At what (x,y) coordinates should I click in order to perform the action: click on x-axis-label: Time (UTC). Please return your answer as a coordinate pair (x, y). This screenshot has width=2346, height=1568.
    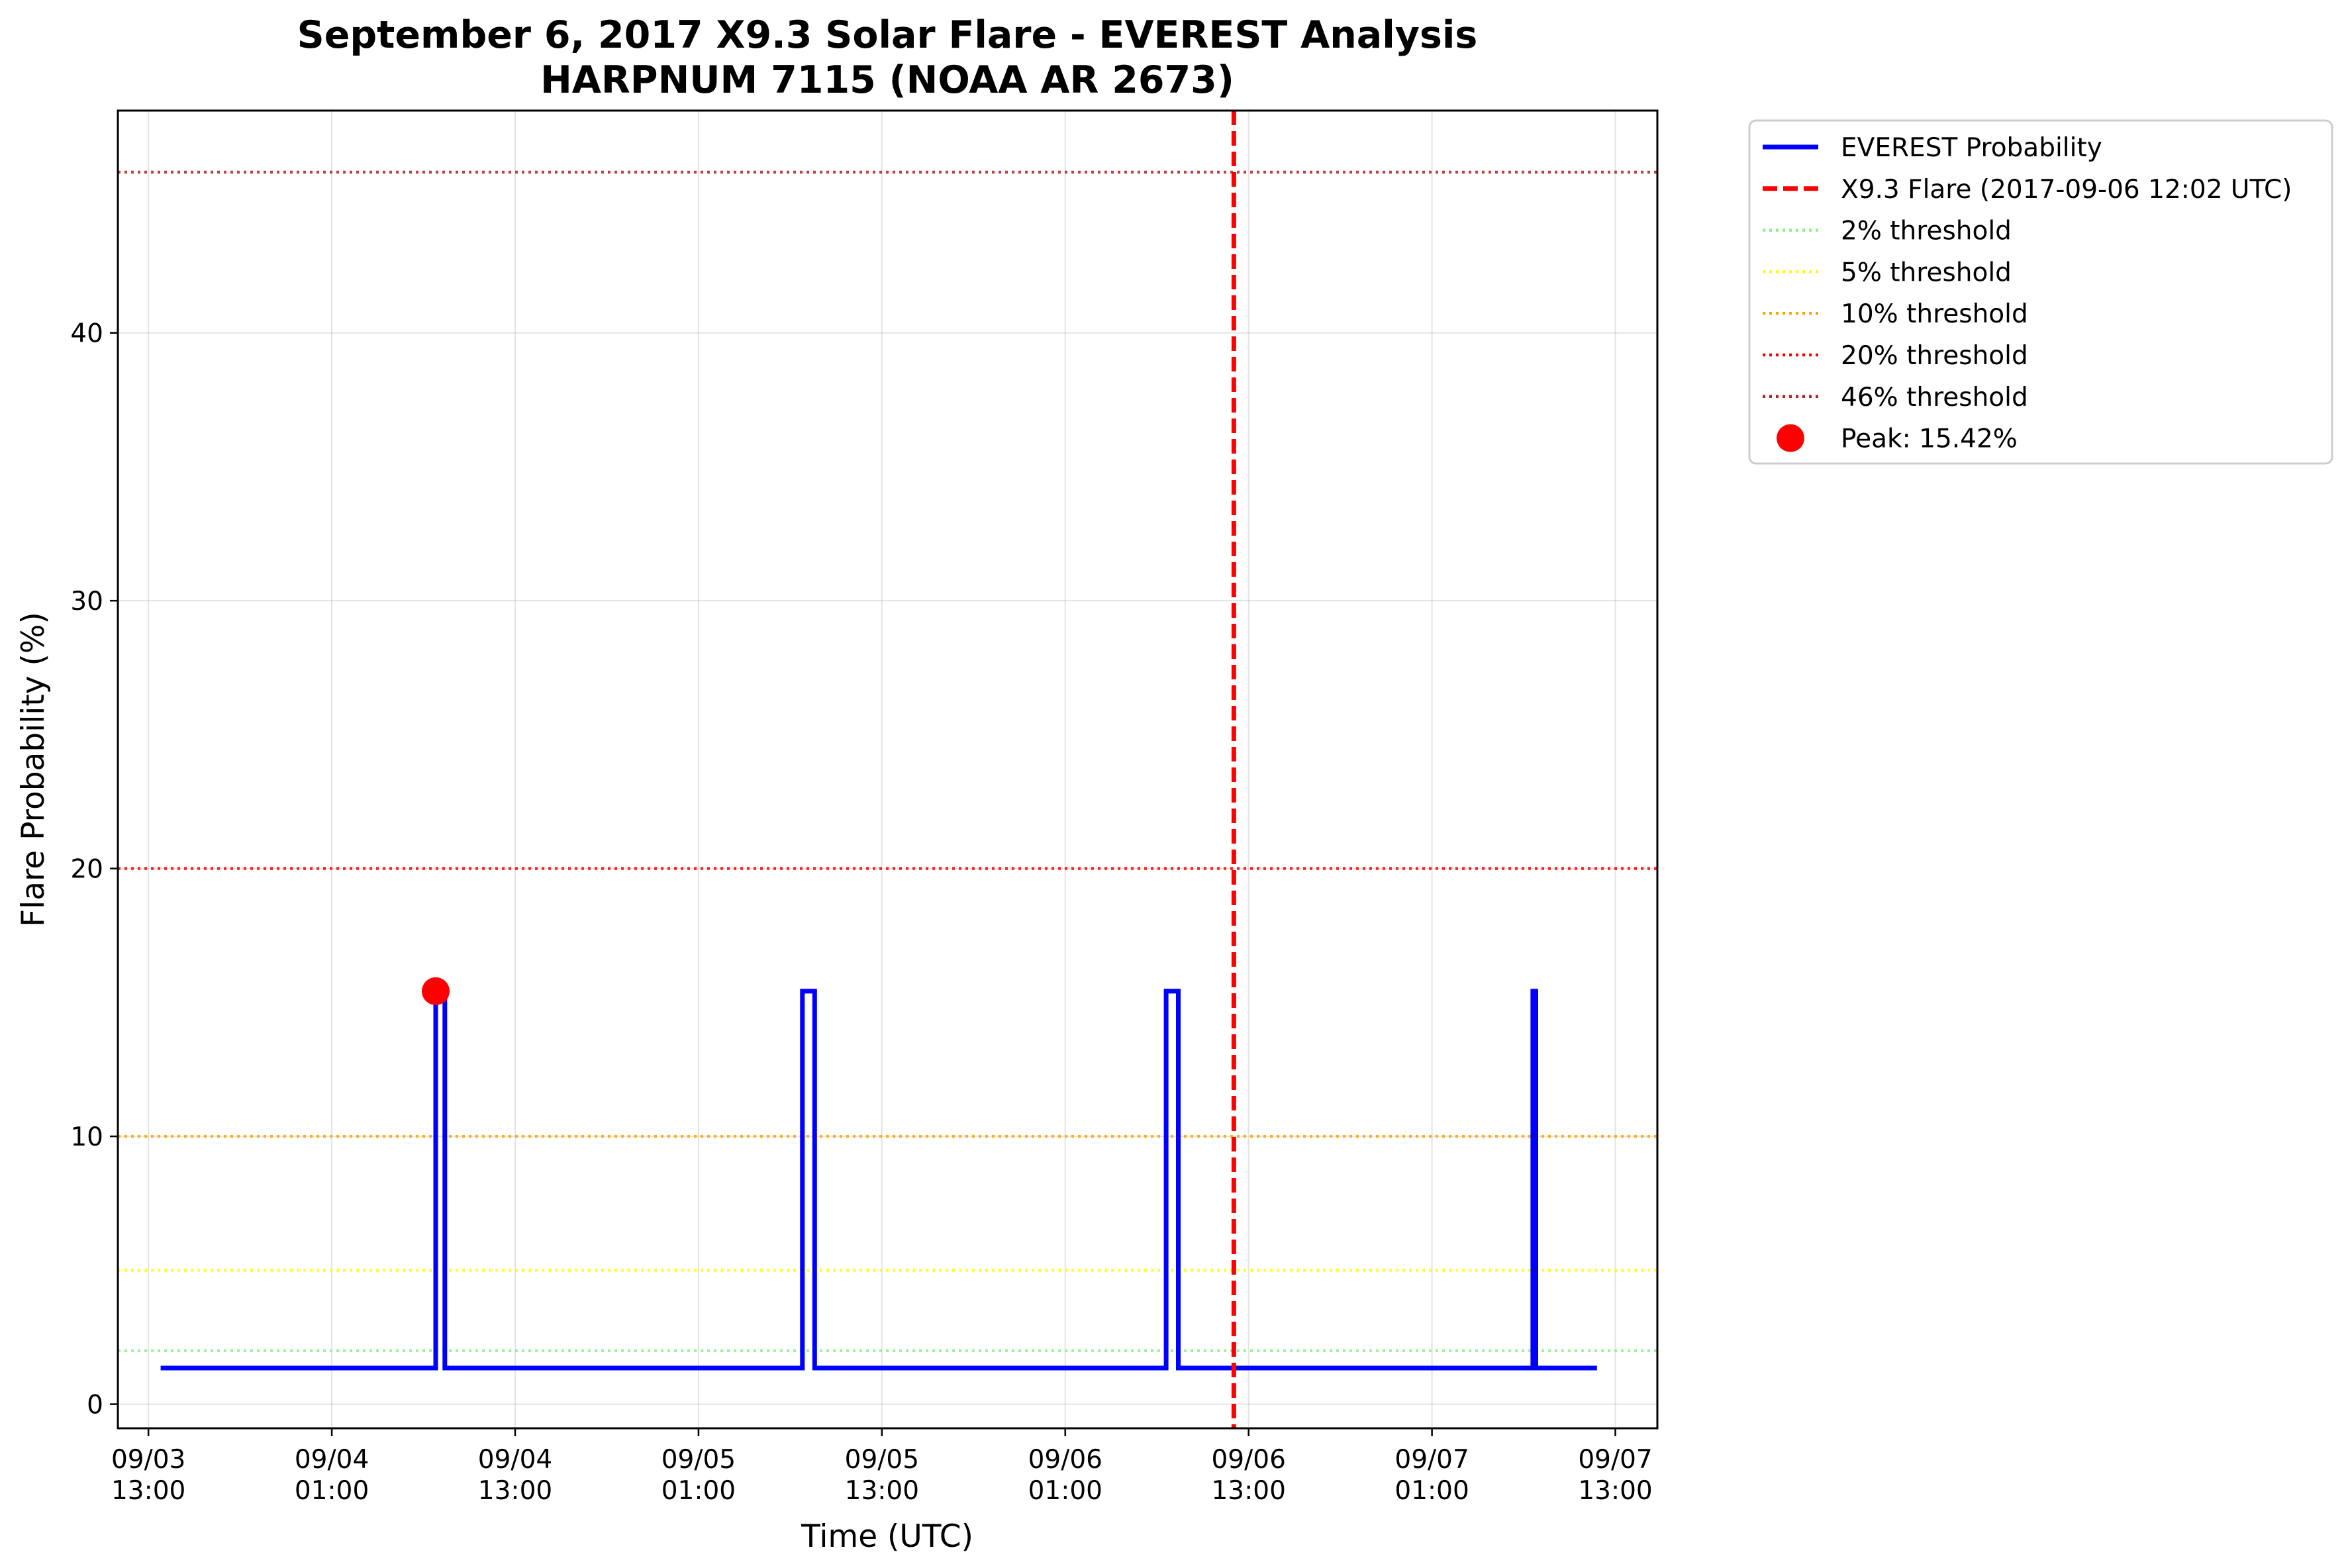
    Looking at the image, I should click on (887, 1536).